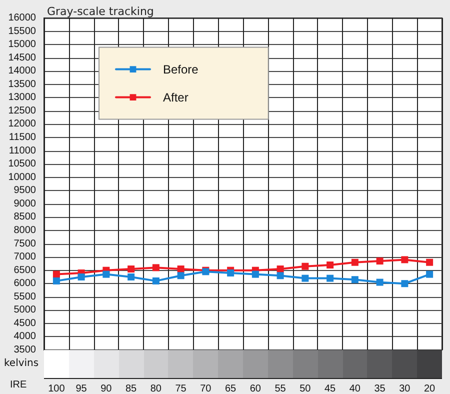 This screenshot has height=394, width=450. I want to click on x-tick-label: 20, so click(430, 389).